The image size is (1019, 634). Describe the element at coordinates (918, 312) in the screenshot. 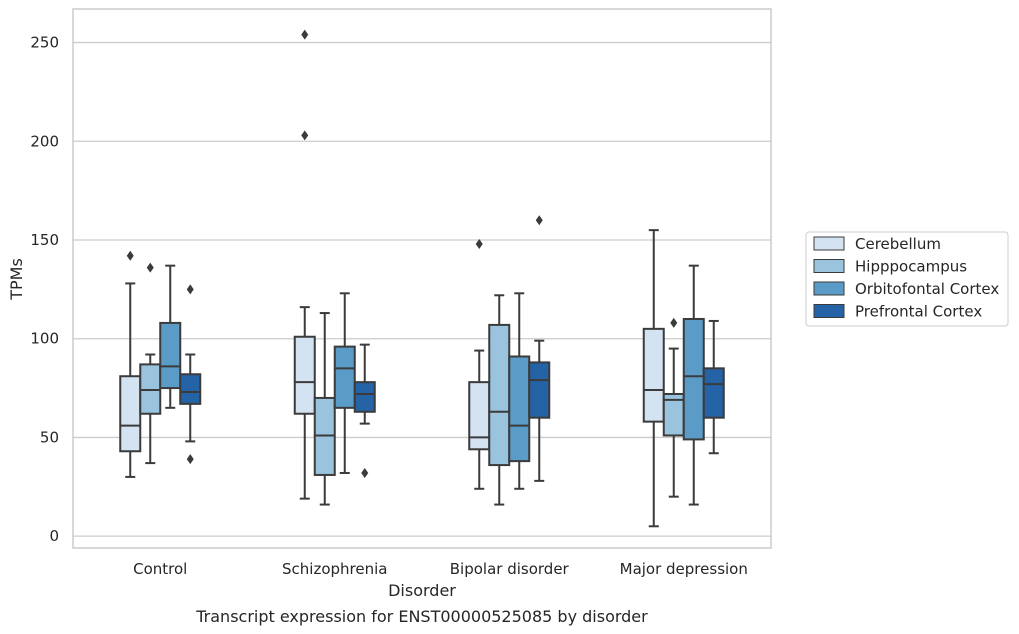

I see `legend-label: Prefrontal Cortex` at that location.